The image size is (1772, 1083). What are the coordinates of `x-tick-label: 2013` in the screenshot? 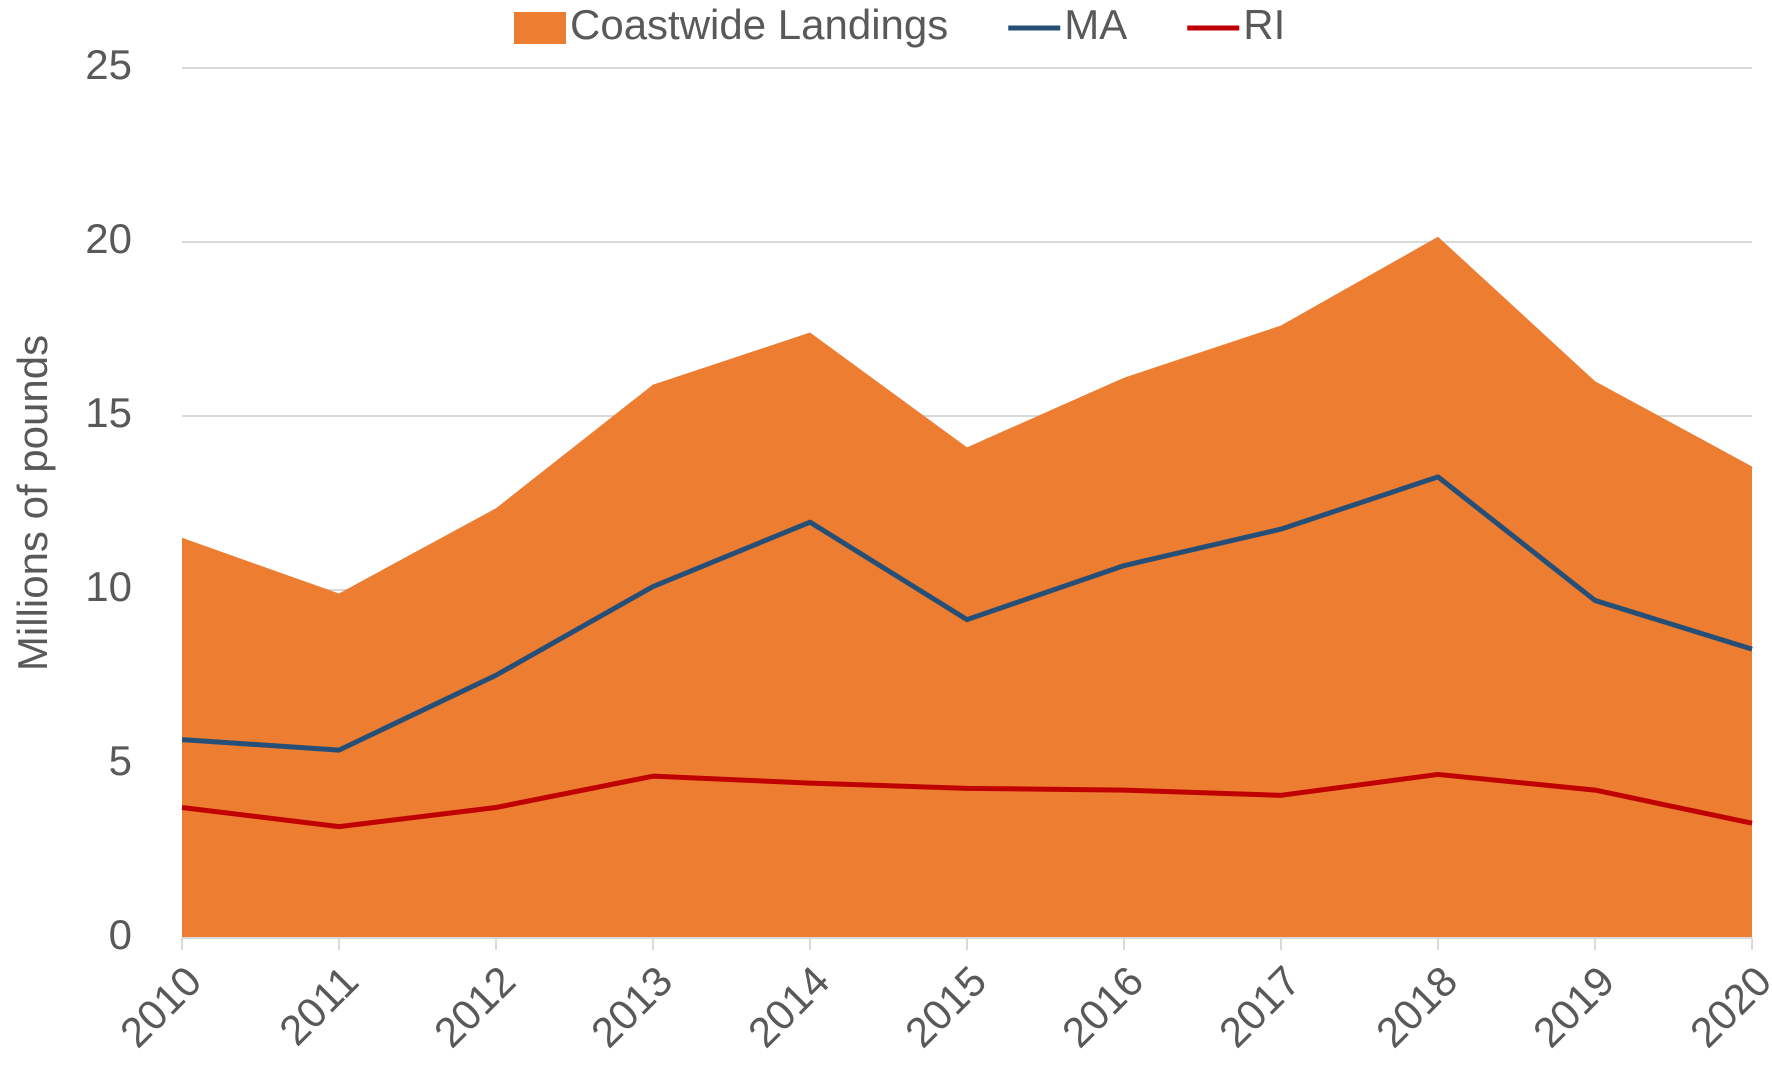 It's located at (631, 1006).